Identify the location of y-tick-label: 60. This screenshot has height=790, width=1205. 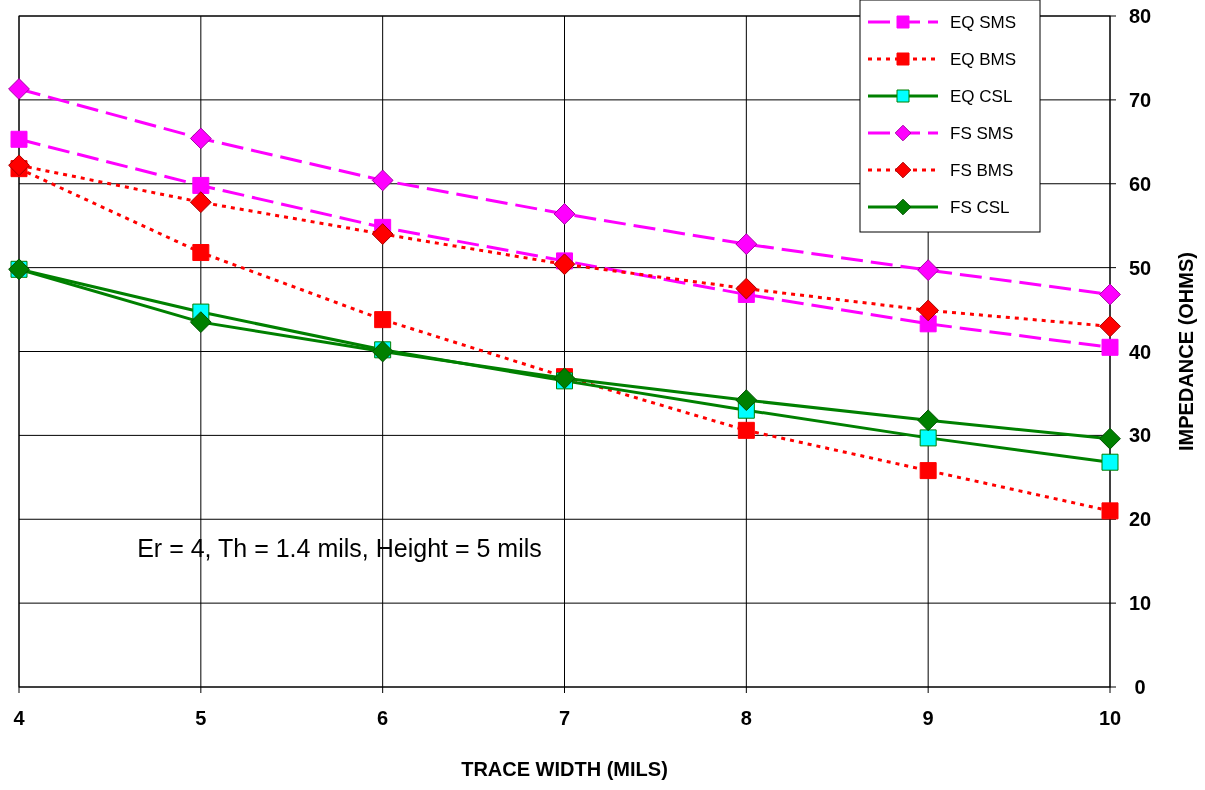
(1140, 183).